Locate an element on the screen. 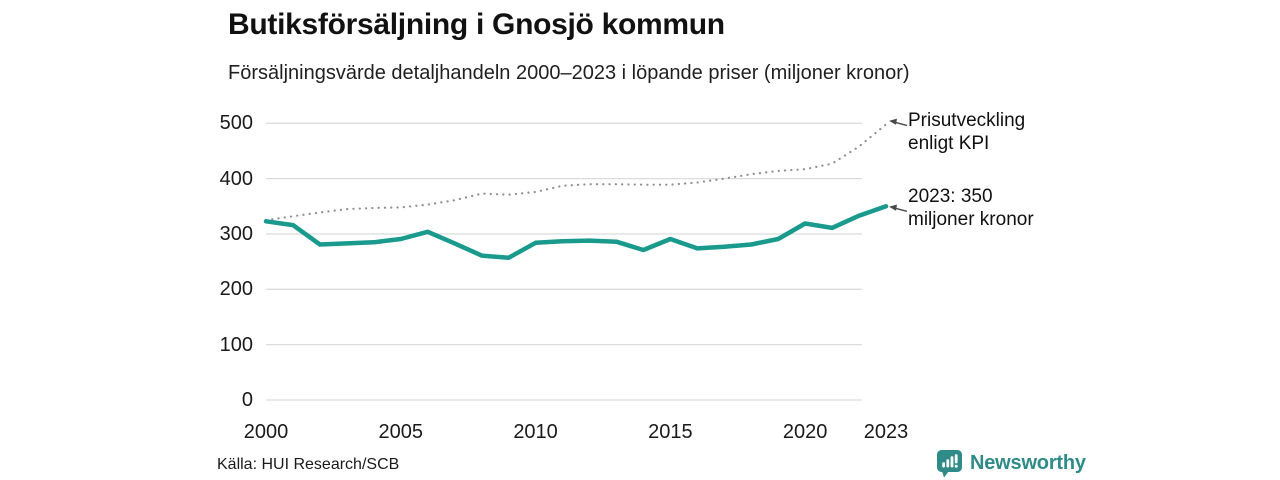  y-tick-label: 0 is located at coordinates (247, 400).